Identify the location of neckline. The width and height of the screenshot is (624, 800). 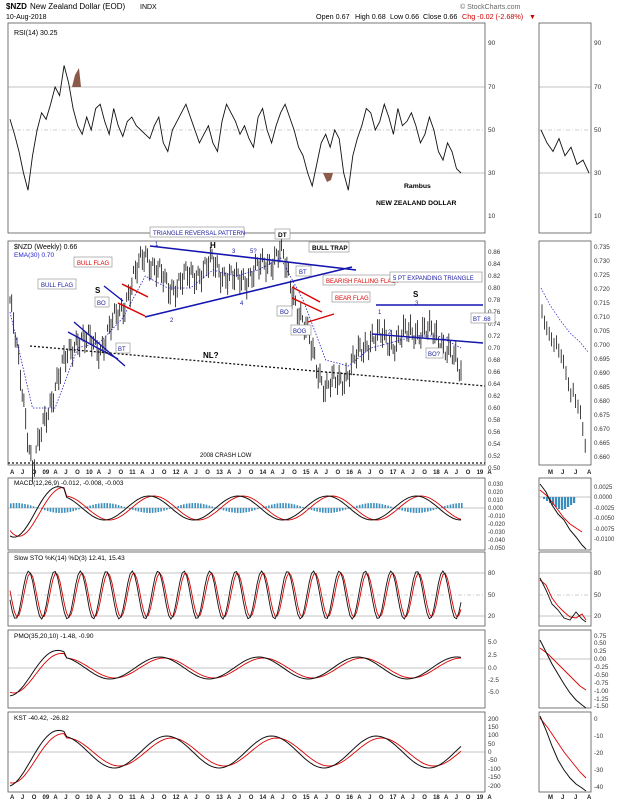
(257, 366).